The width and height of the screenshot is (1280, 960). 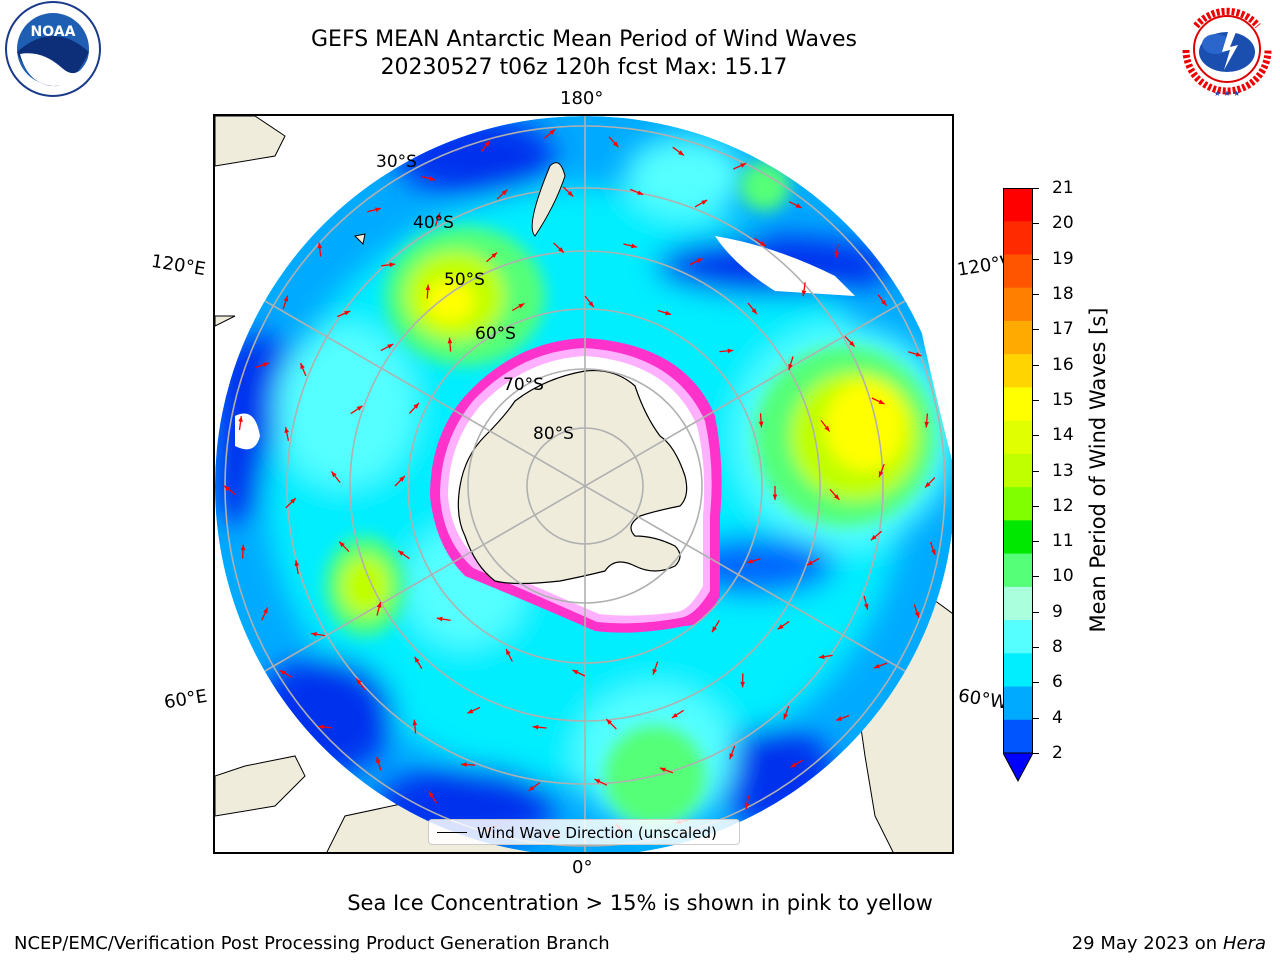 What do you see at coordinates (1063, 576) in the screenshot?
I see `colorbar-tick-label: 10` at bounding box center [1063, 576].